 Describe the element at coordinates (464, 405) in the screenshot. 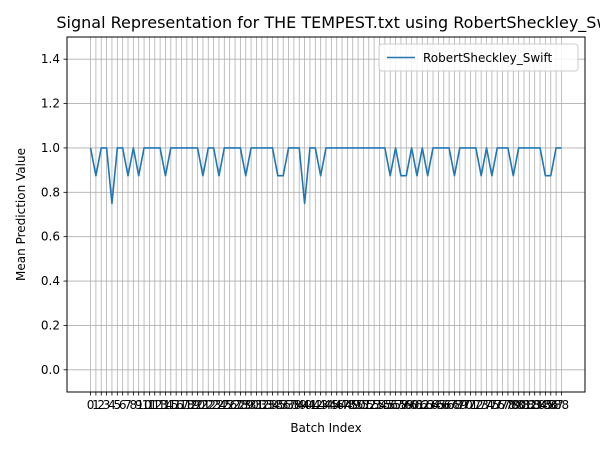

I see `x-tick-label: 70` at that location.